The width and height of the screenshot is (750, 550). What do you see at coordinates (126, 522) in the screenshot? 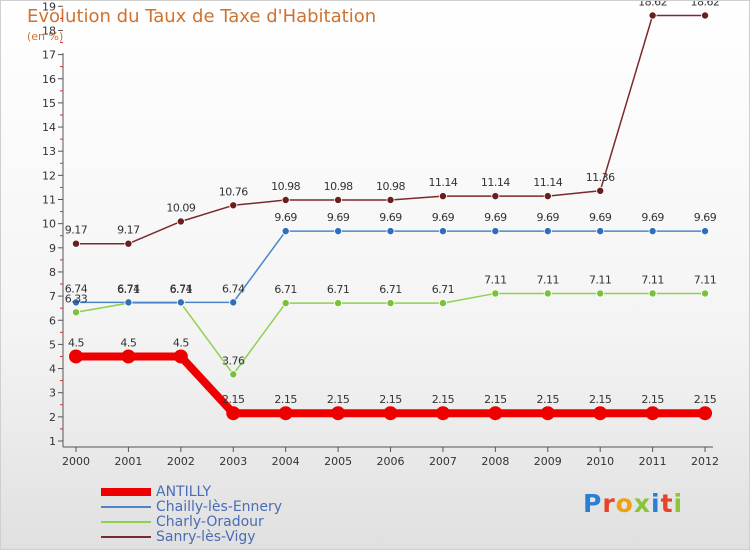
I see `legend-swatch-charly` at bounding box center [126, 522].